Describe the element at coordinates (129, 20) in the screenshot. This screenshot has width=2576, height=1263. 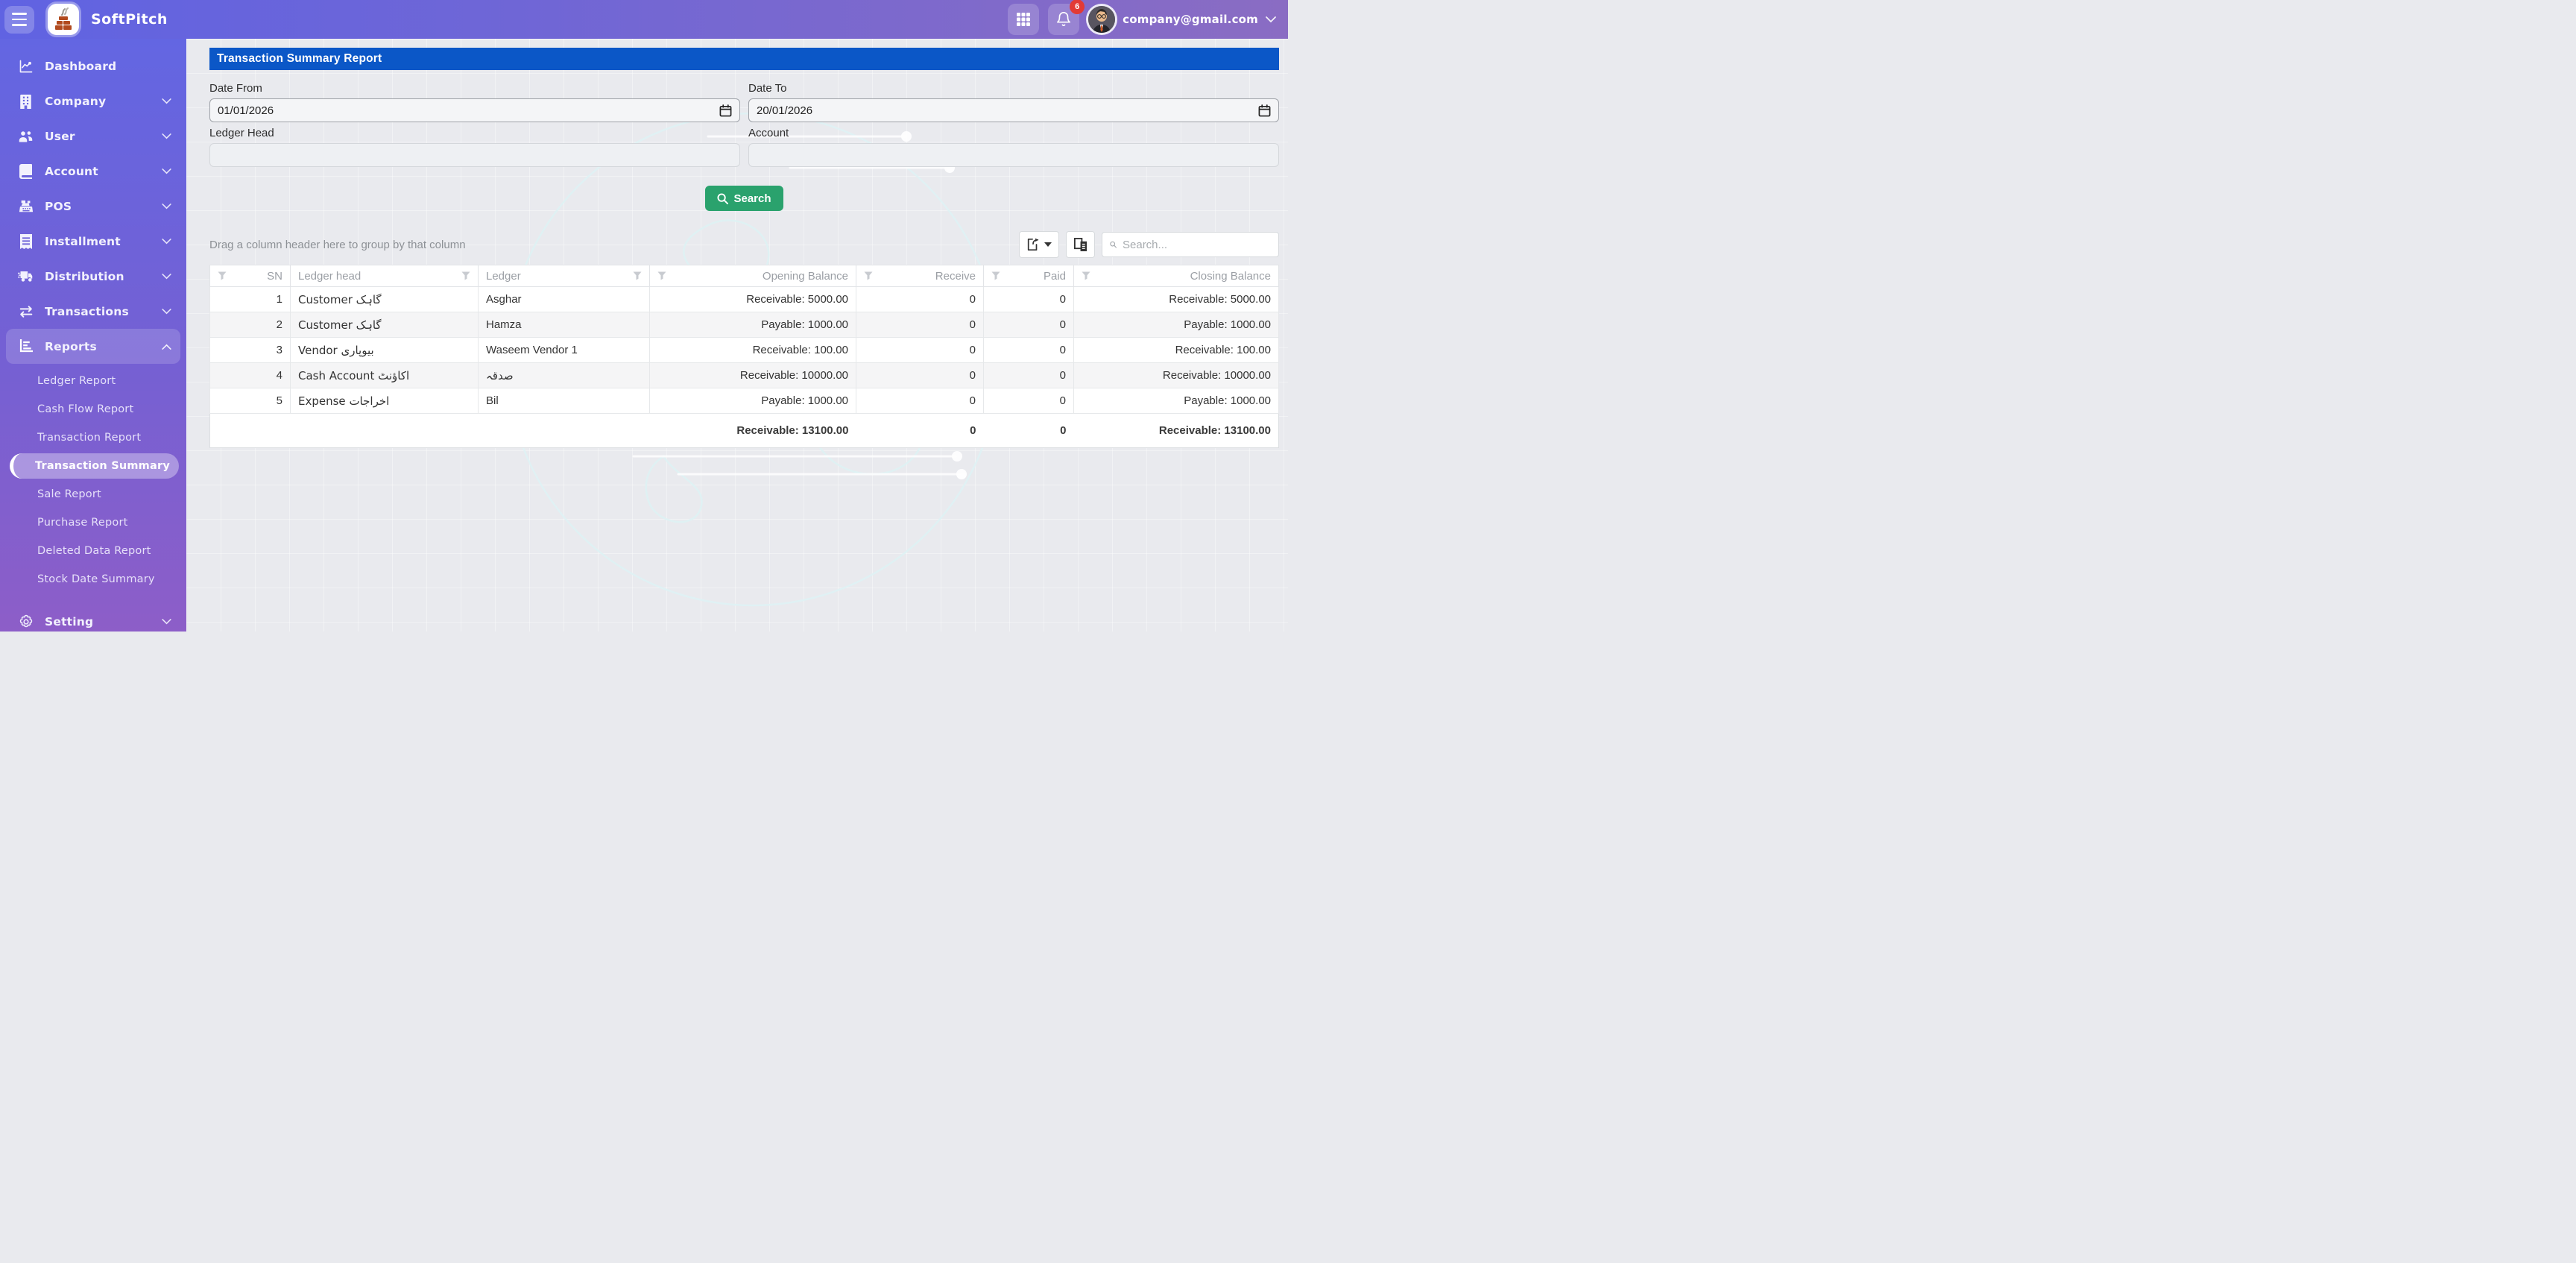
I see `brand-name: SoftPitch` at that location.